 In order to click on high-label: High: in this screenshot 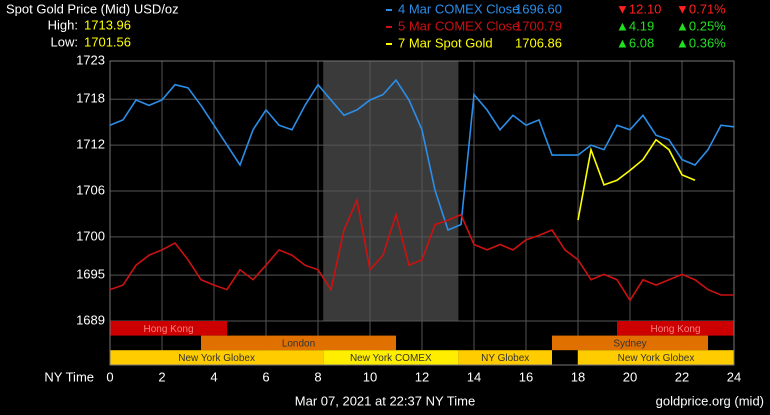, I will do `click(63, 24)`.